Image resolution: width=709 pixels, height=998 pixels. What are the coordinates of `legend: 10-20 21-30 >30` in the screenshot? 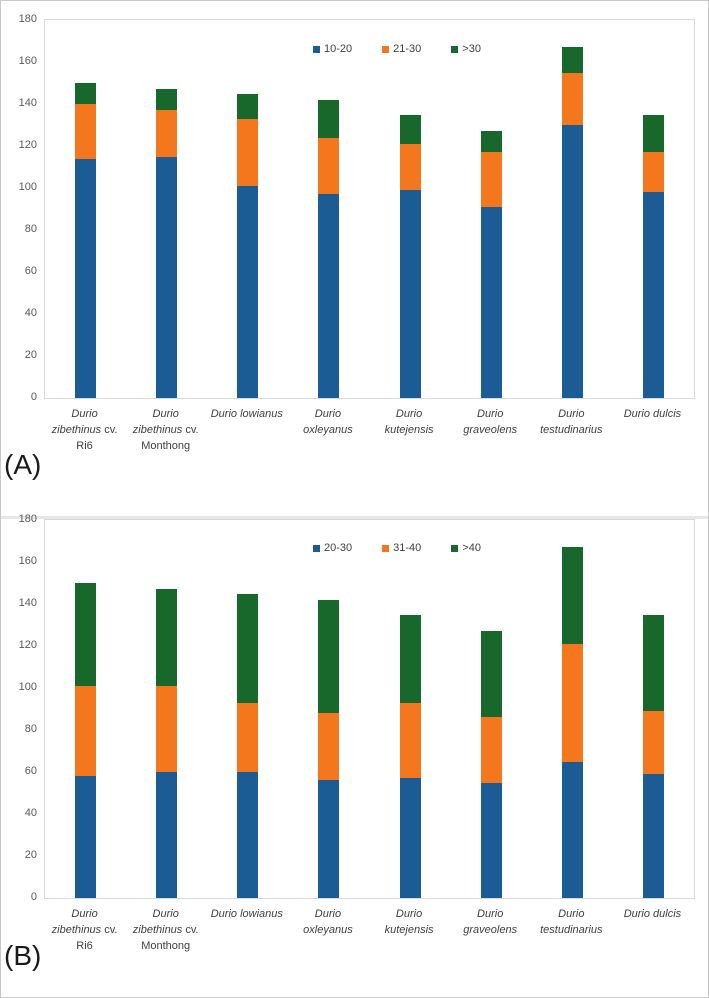 It's located at (397, 49).